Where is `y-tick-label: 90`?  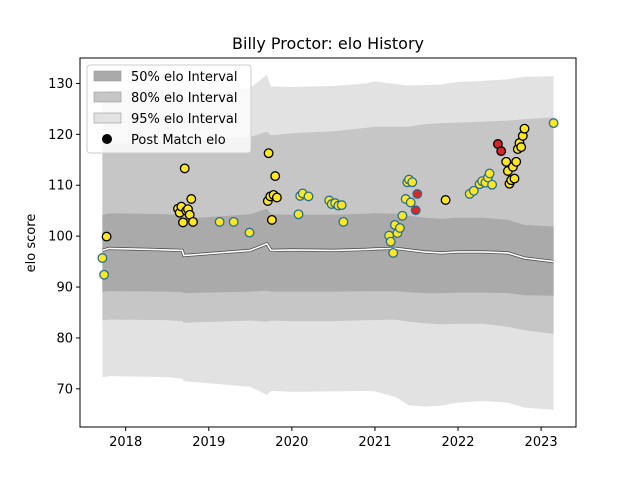 y-tick-label: 90 is located at coordinates (64, 288).